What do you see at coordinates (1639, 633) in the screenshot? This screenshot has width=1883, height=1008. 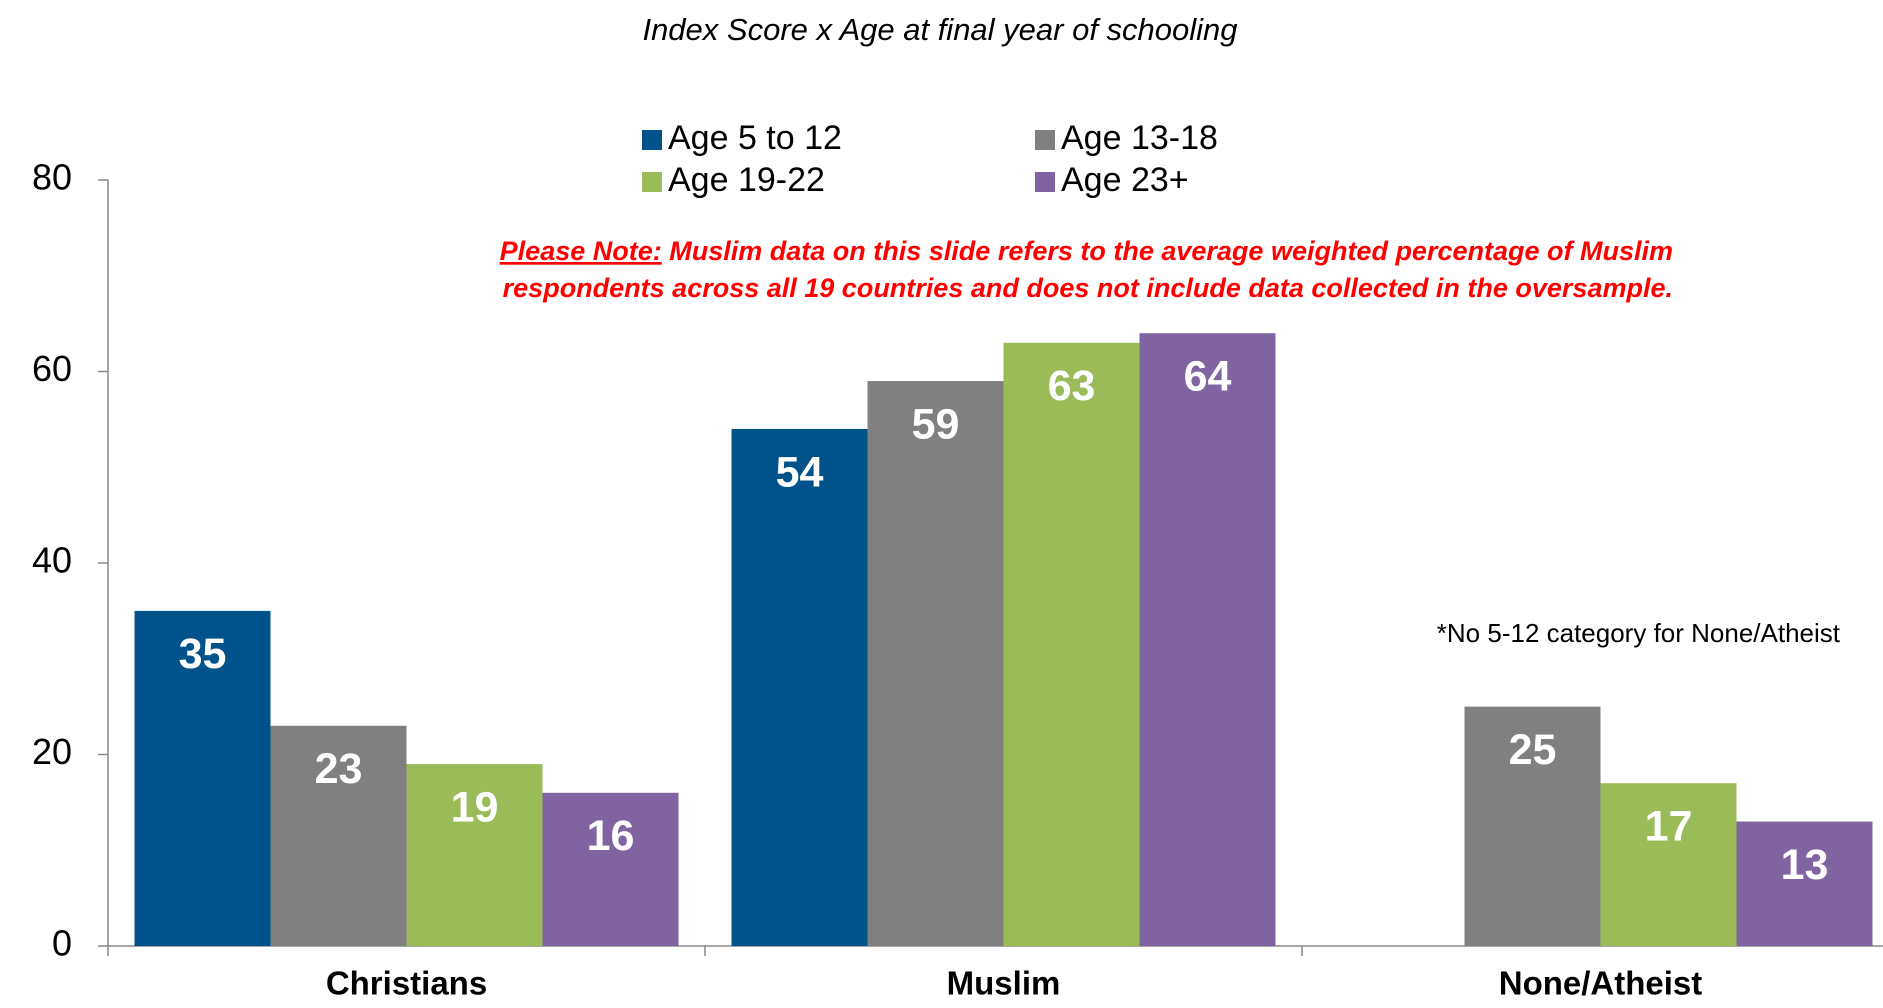 I see `footnote: *No 5-12 category for None/Atheist` at bounding box center [1639, 633].